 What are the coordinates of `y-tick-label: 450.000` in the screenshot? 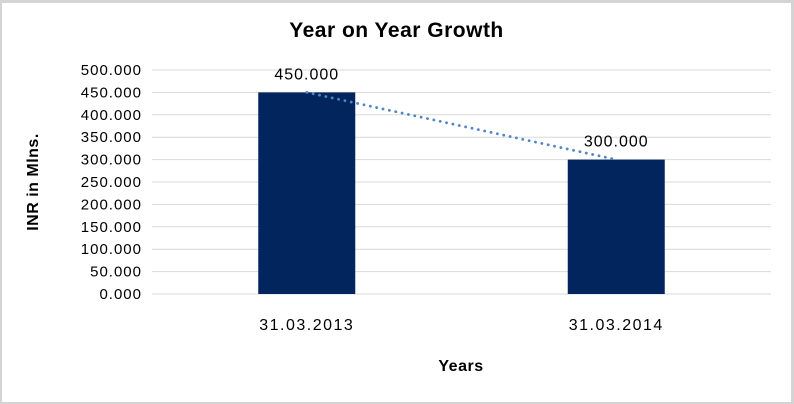 It's located at (111, 92).